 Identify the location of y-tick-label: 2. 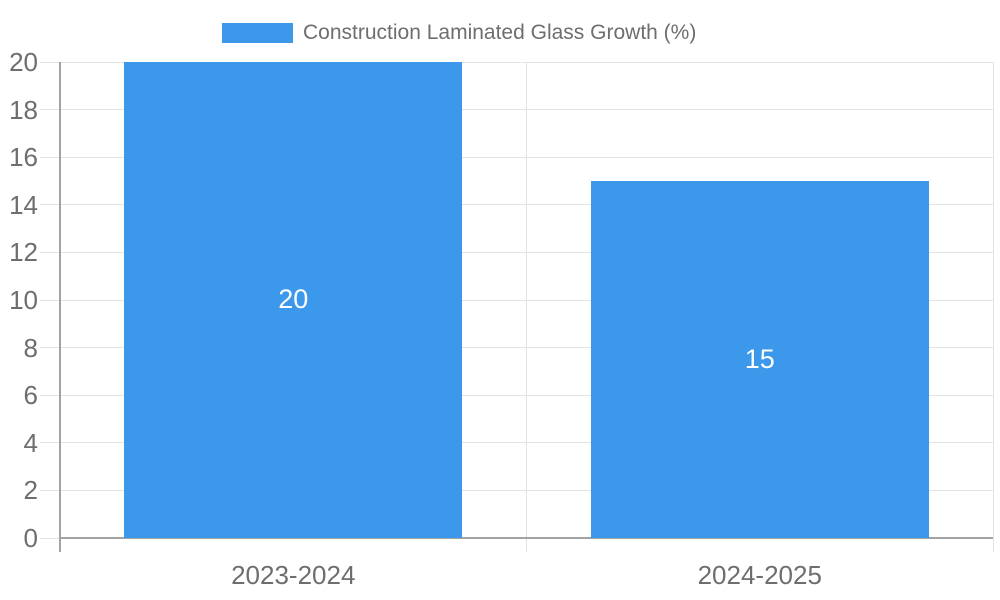
(30, 490).